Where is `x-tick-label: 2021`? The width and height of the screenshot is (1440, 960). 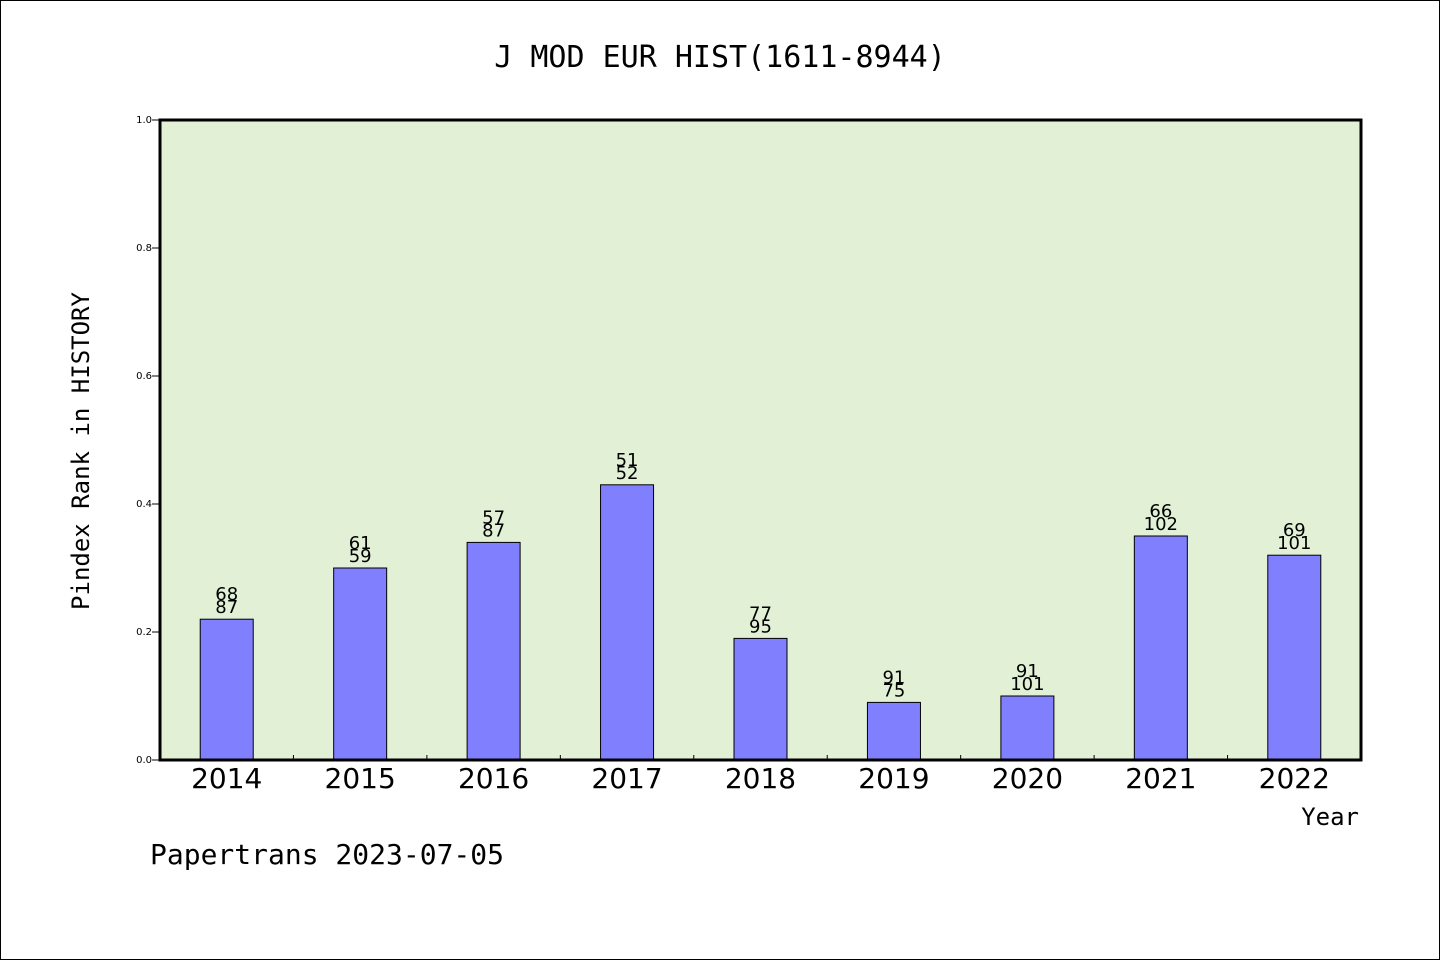
x-tick-label: 2021 is located at coordinates (1160, 778).